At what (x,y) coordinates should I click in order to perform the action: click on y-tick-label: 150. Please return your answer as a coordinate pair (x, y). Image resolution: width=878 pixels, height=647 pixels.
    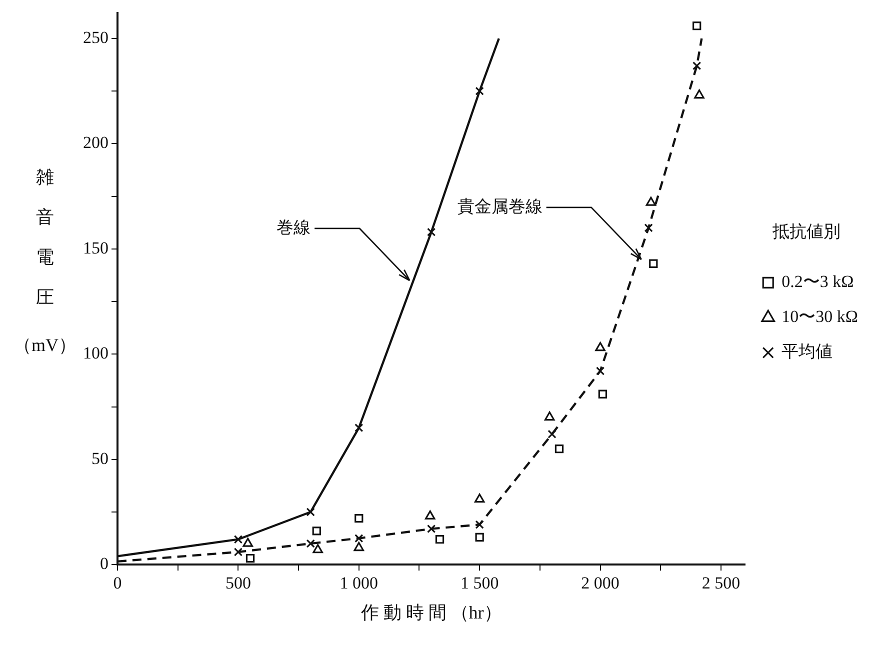
    Looking at the image, I should click on (95, 248).